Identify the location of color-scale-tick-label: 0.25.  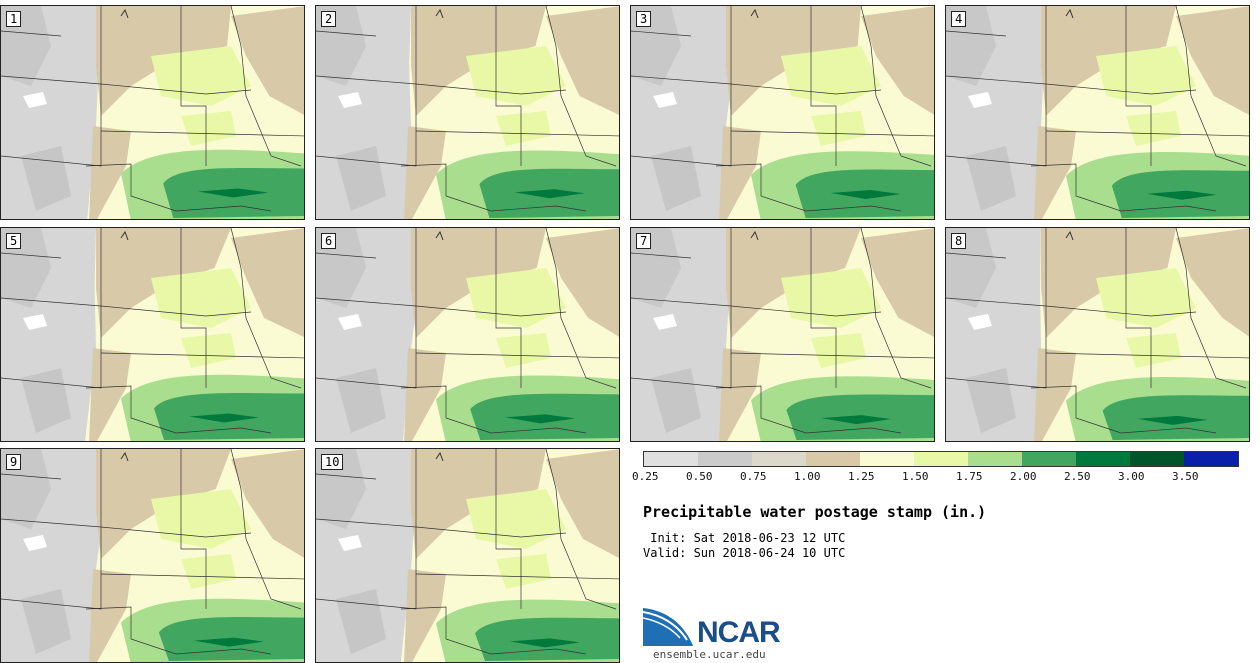
(645, 476).